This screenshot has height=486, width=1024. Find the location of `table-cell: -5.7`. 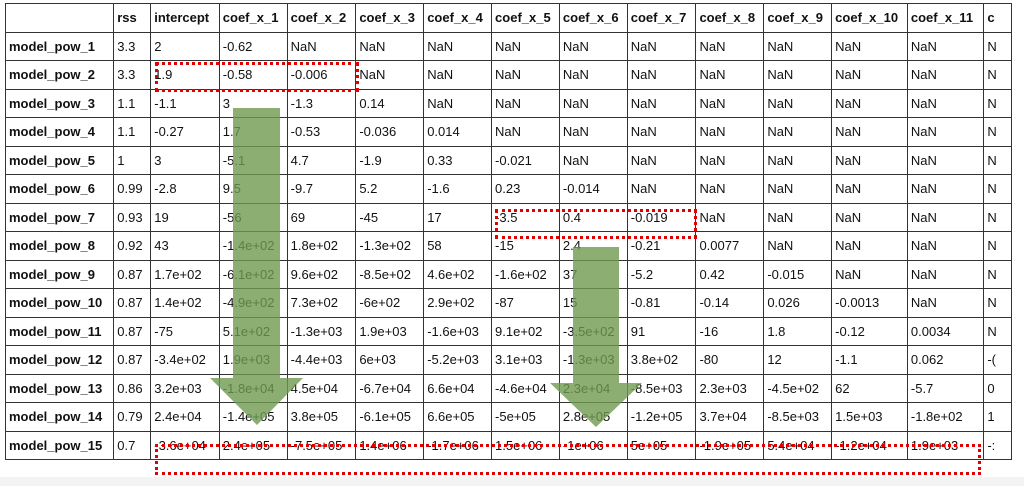

table-cell: -5.7 is located at coordinates (945, 388).